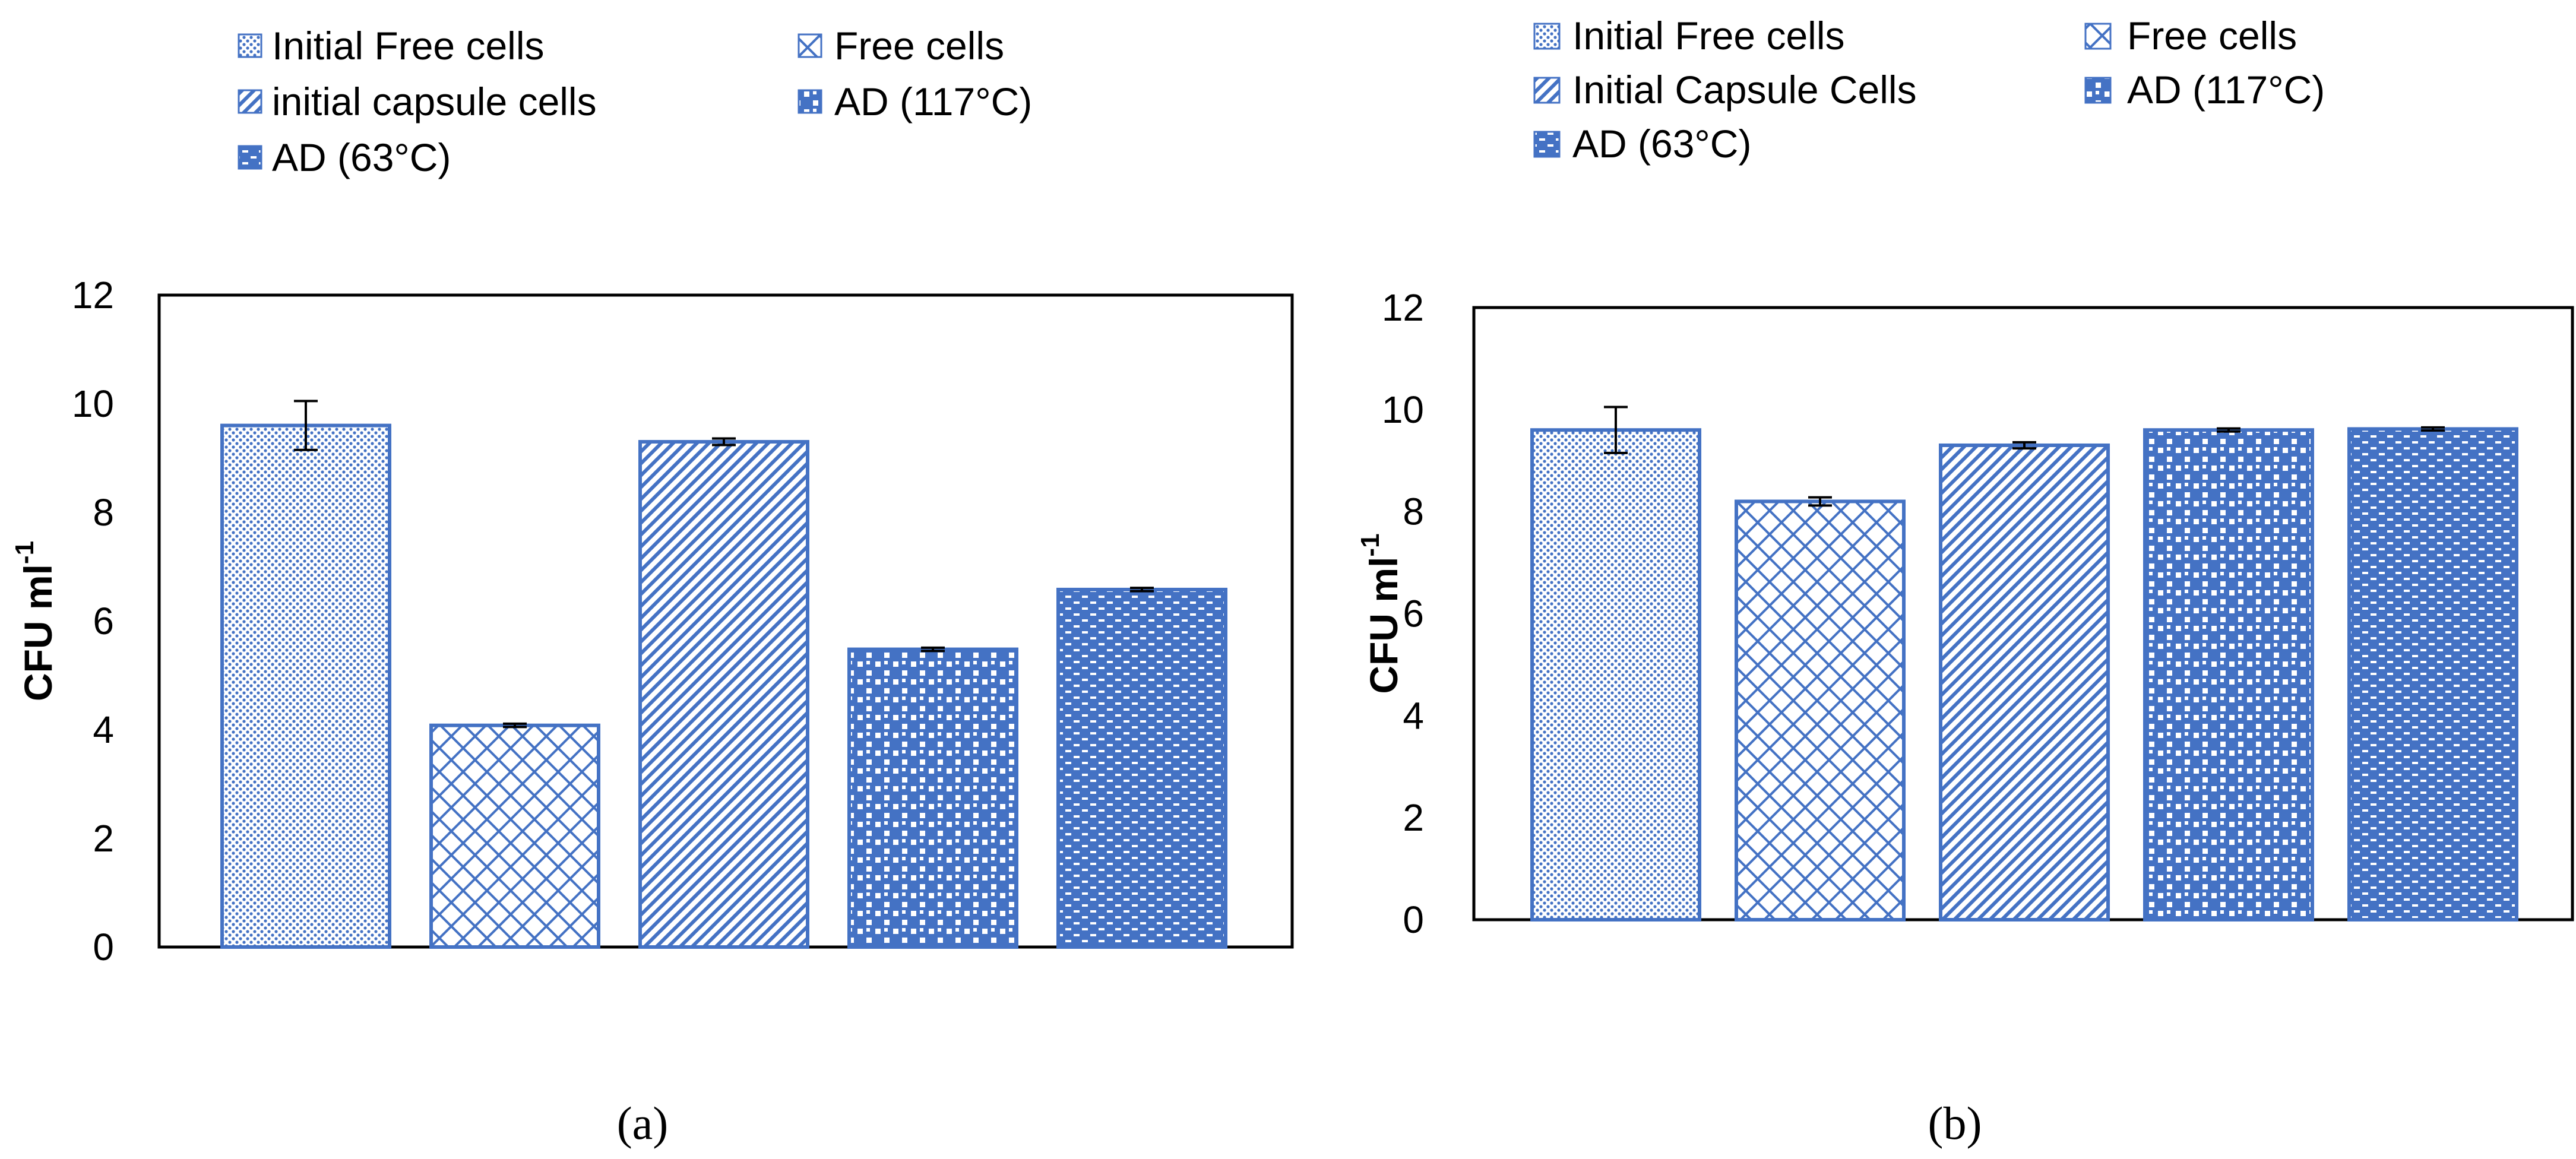  Describe the element at coordinates (93, 403) in the screenshot. I see `chart-a-y-tick-10: 10` at that location.